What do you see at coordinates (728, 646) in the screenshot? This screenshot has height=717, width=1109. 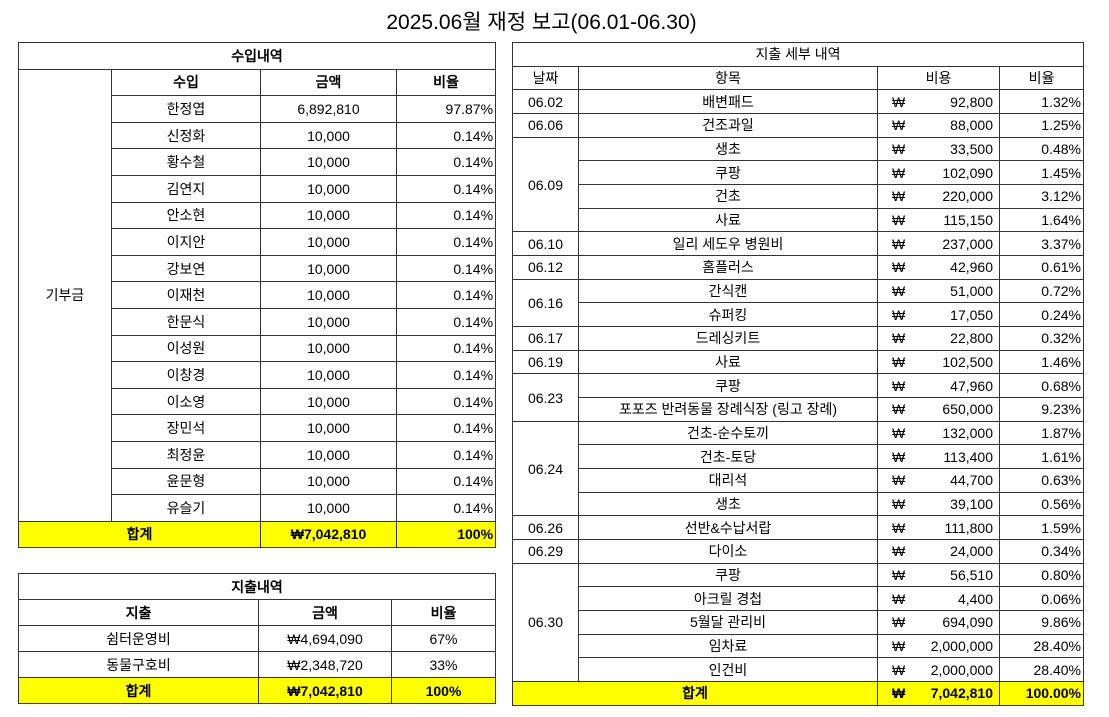 I see `item: 임차료` at bounding box center [728, 646].